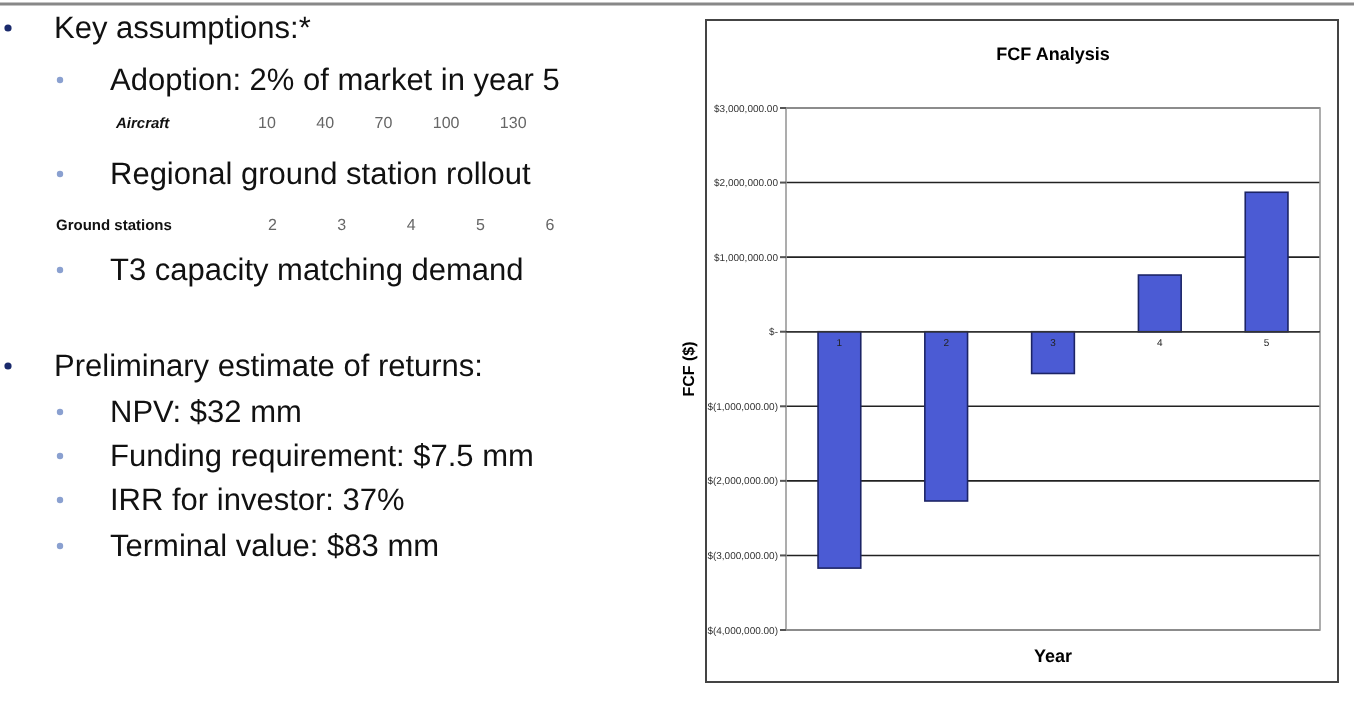 The height and width of the screenshot is (706, 1354). What do you see at coordinates (182, 29) in the screenshot?
I see `text: Key assumptions:*` at bounding box center [182, 29].